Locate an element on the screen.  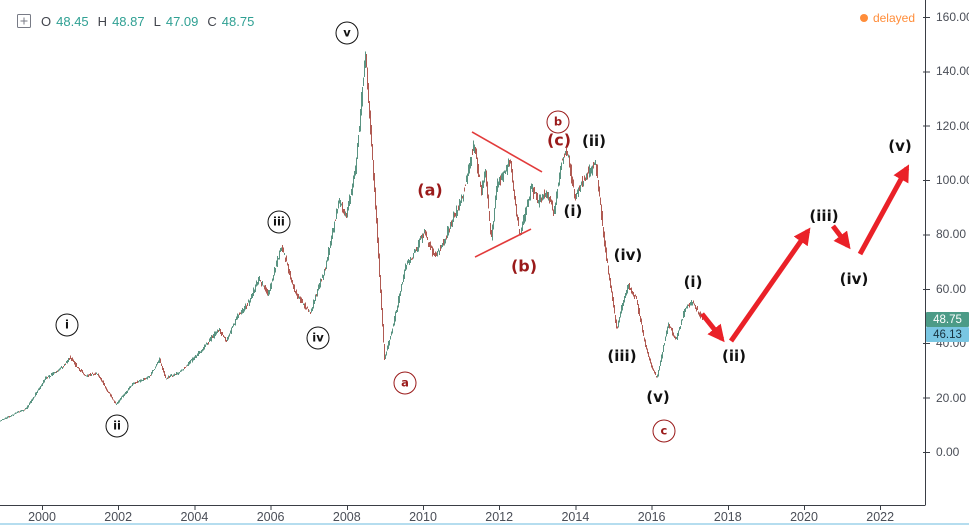
secondary-price-tag: 46.13 is located at coordinates (947, 334).